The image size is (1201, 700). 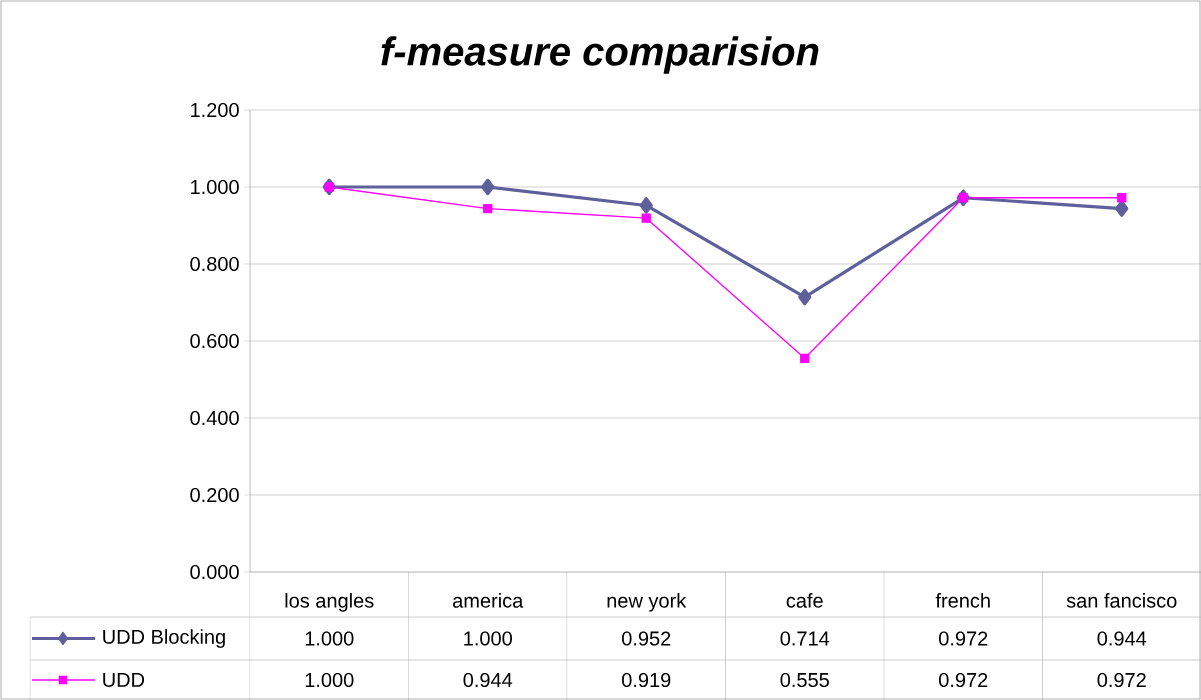 I want to click on y-tick-label: 0.600, so click(x=214, y=341).